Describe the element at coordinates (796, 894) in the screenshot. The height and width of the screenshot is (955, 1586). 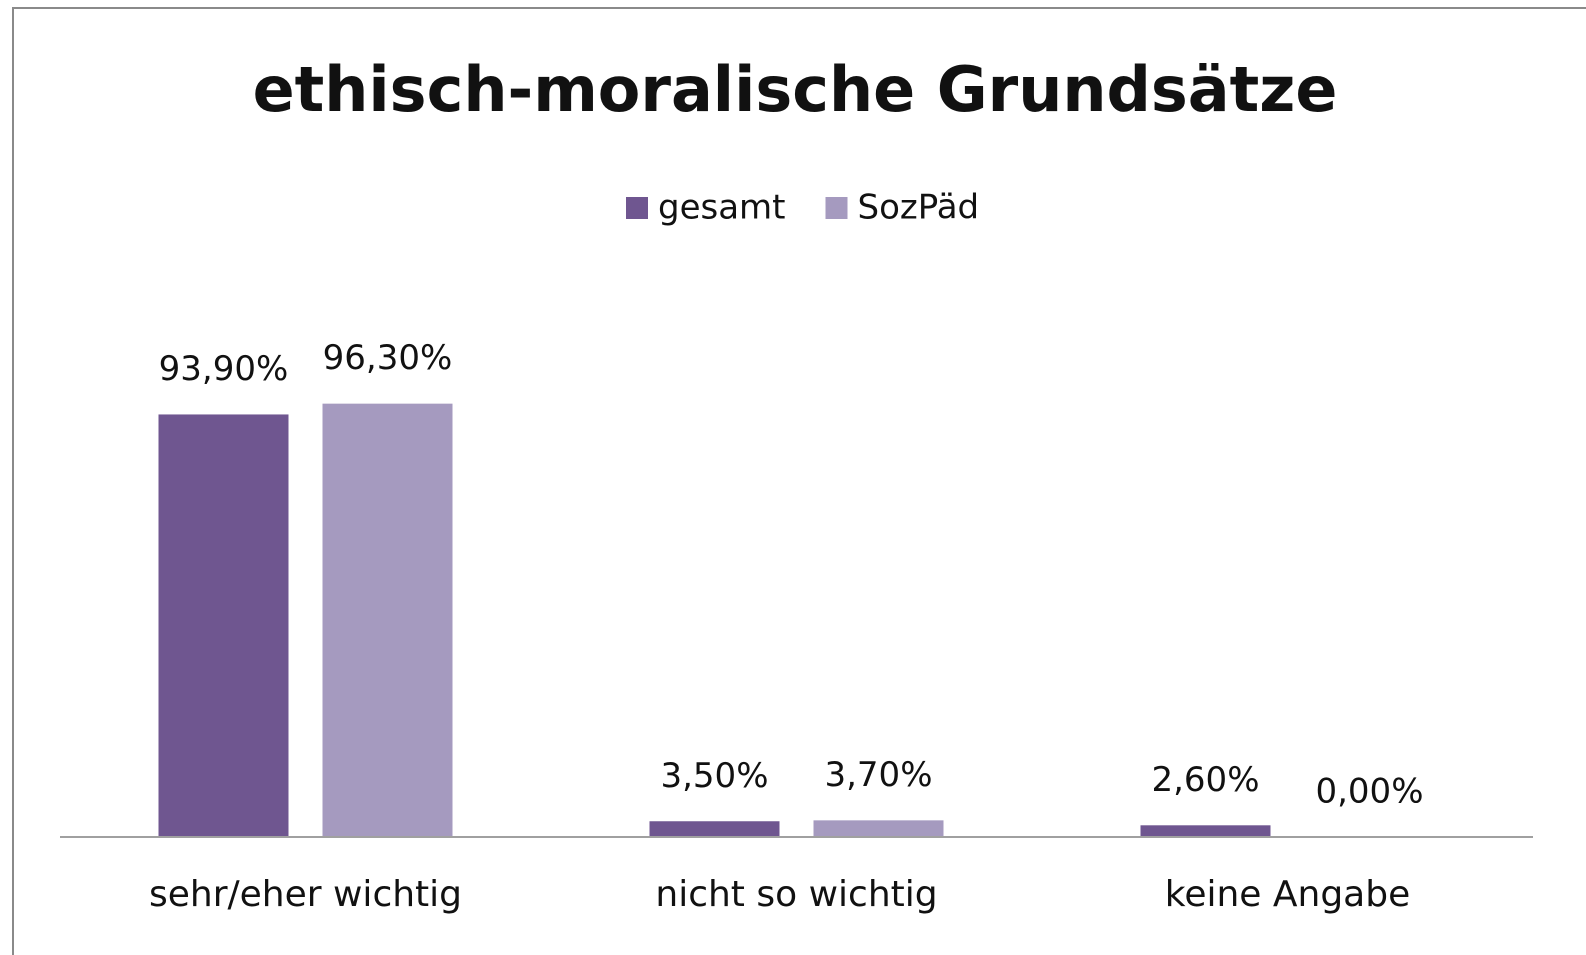
I see `x-tick-label: nicht so wichtig` at that location.